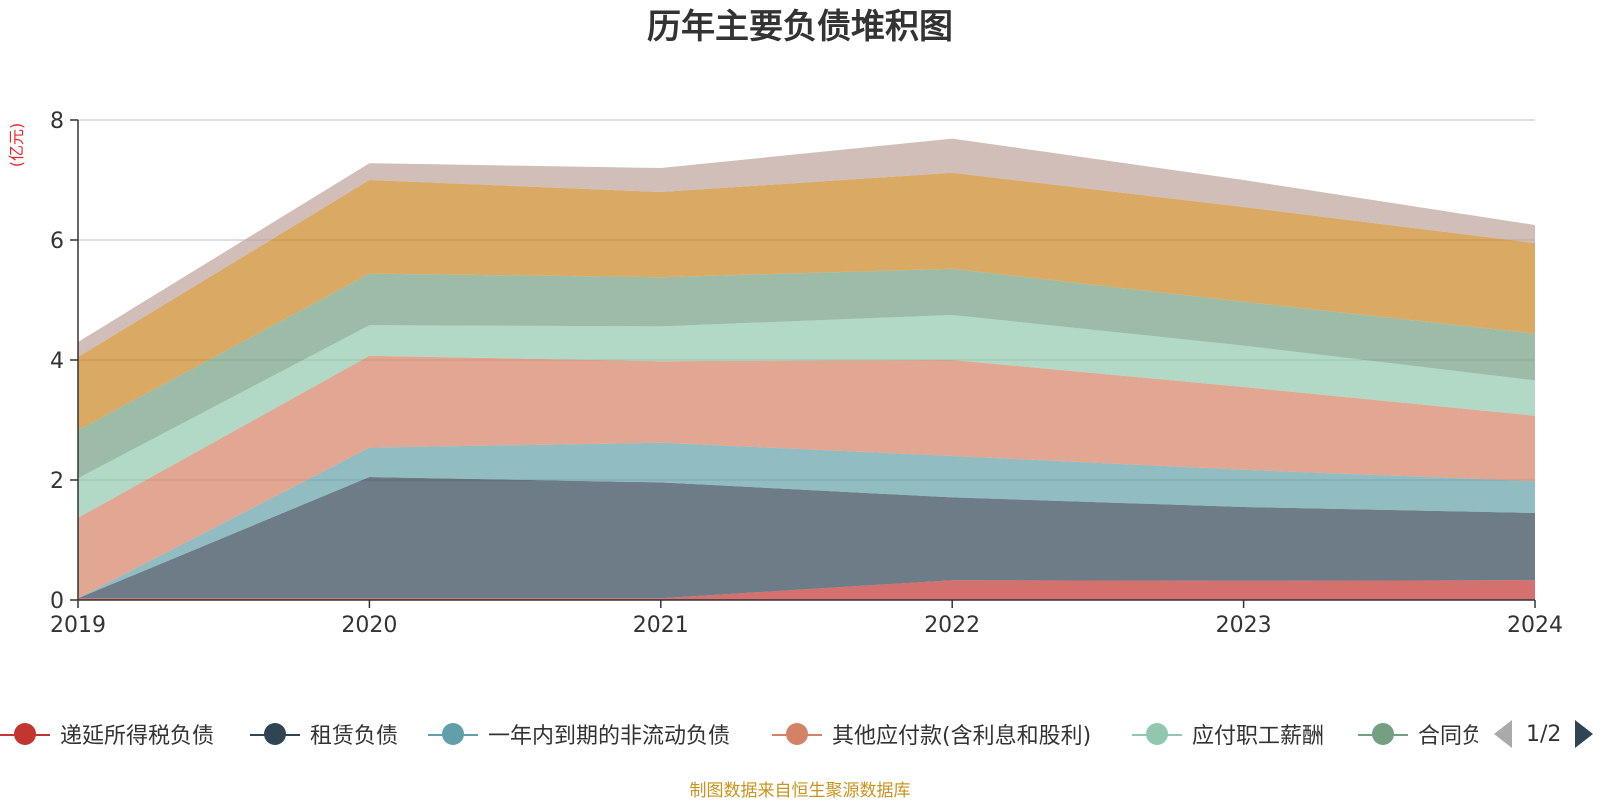 The image size is (1600, 801). I want to click on legend-item: 租赁负债, so click(324, 734).